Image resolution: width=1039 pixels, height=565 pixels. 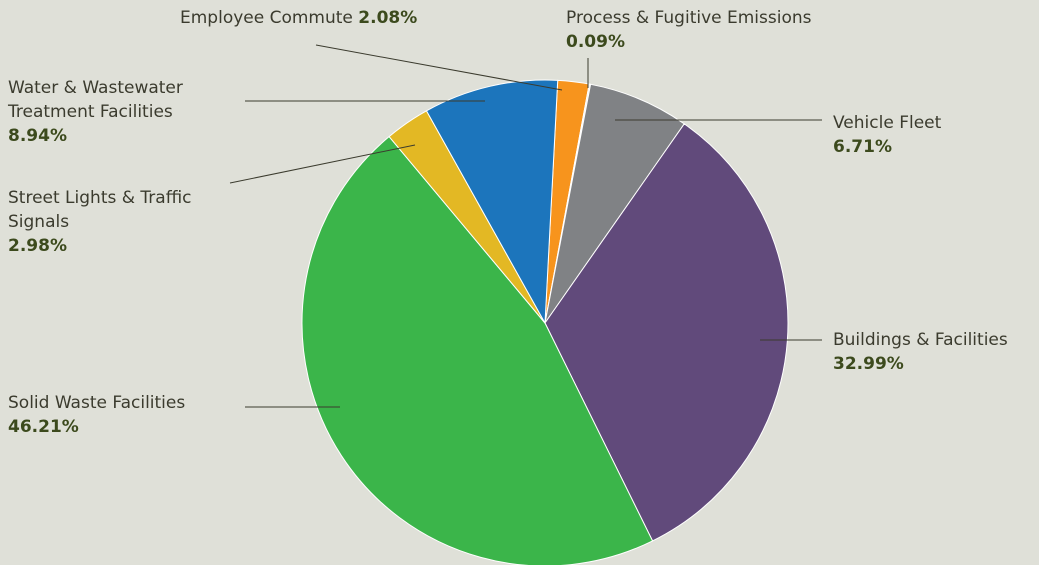 I want to click on category-label: Street Lights & Traffic Signals, so click(x=100, y=210).